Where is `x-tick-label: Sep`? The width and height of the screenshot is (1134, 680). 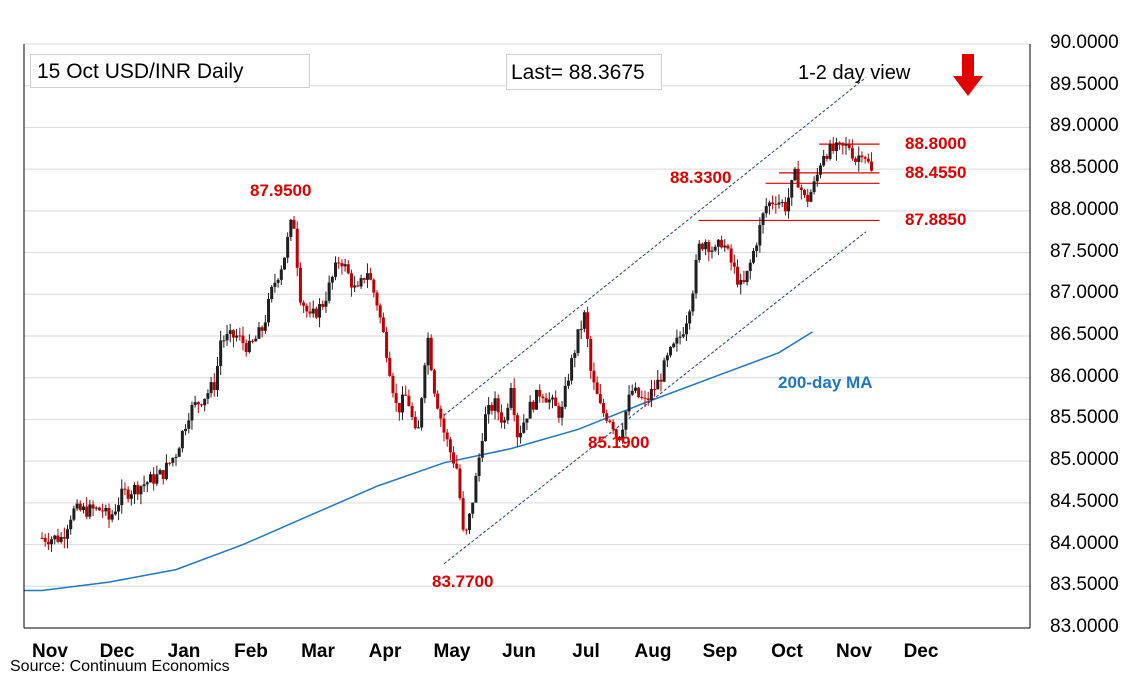 x-tick-label: Sep is located at coordinates (720, 651).